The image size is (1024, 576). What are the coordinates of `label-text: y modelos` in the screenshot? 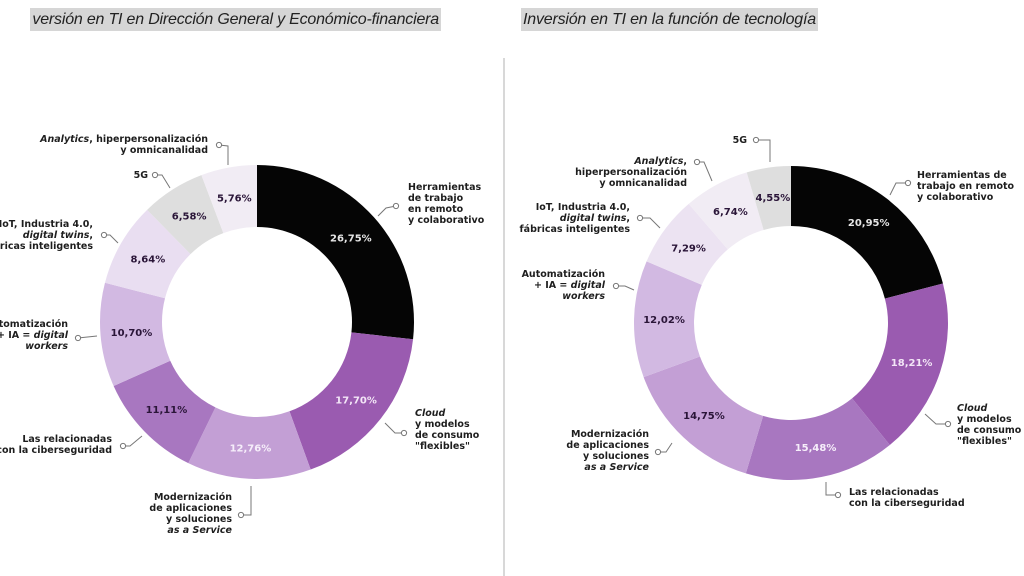 It's located at (442, 424).